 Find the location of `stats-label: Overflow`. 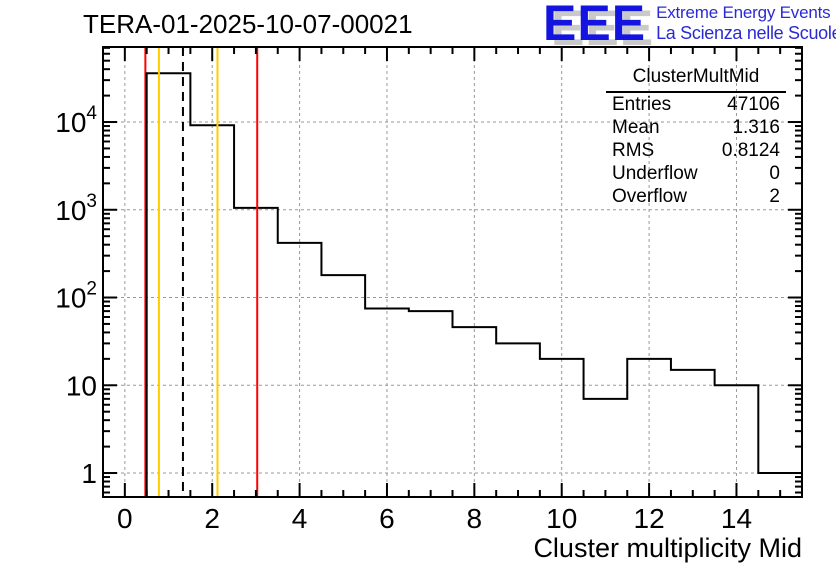

stats-label: Overflow is located at coordinates (649, 197).